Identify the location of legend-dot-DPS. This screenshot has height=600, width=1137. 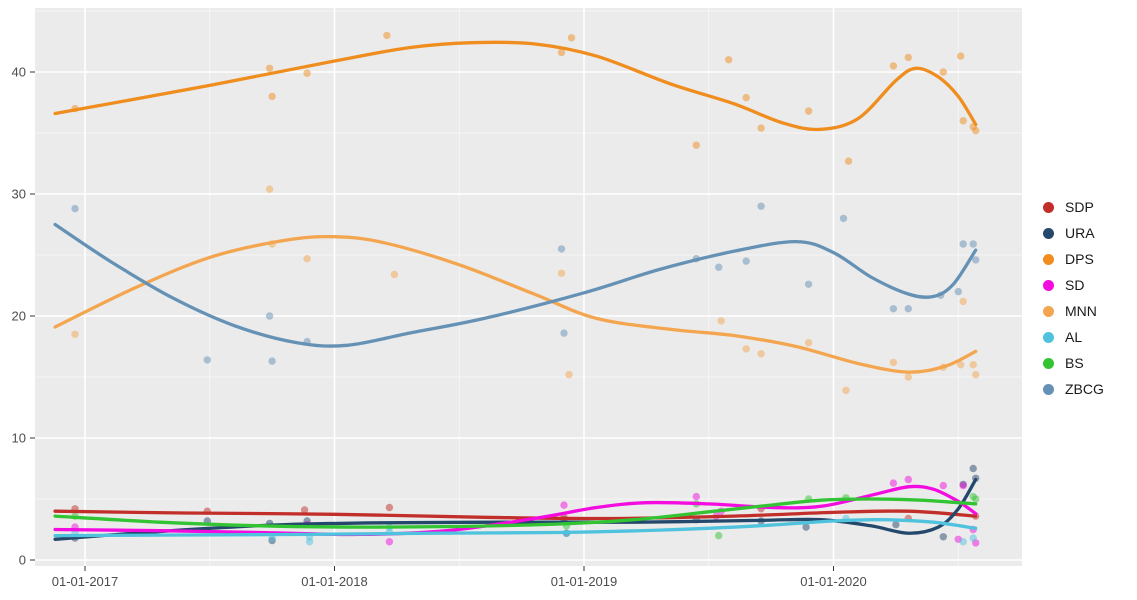
(1048, 259).